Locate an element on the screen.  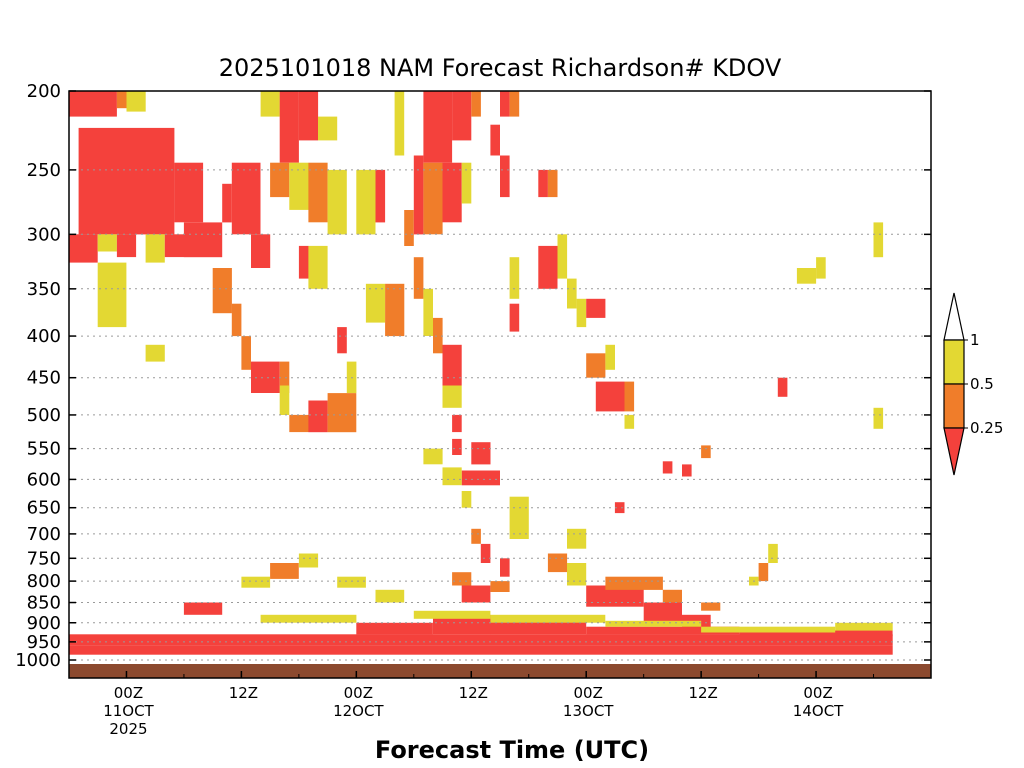
y-tick-label: 850 is located at coordinates (44, 603).